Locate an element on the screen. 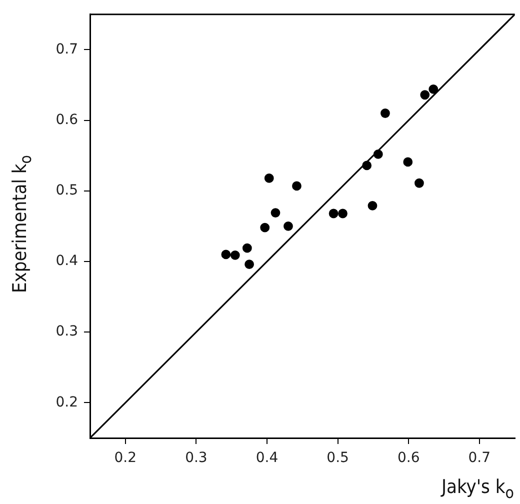  y-tick-label: 0.2 is located at coordinates (67, 402).